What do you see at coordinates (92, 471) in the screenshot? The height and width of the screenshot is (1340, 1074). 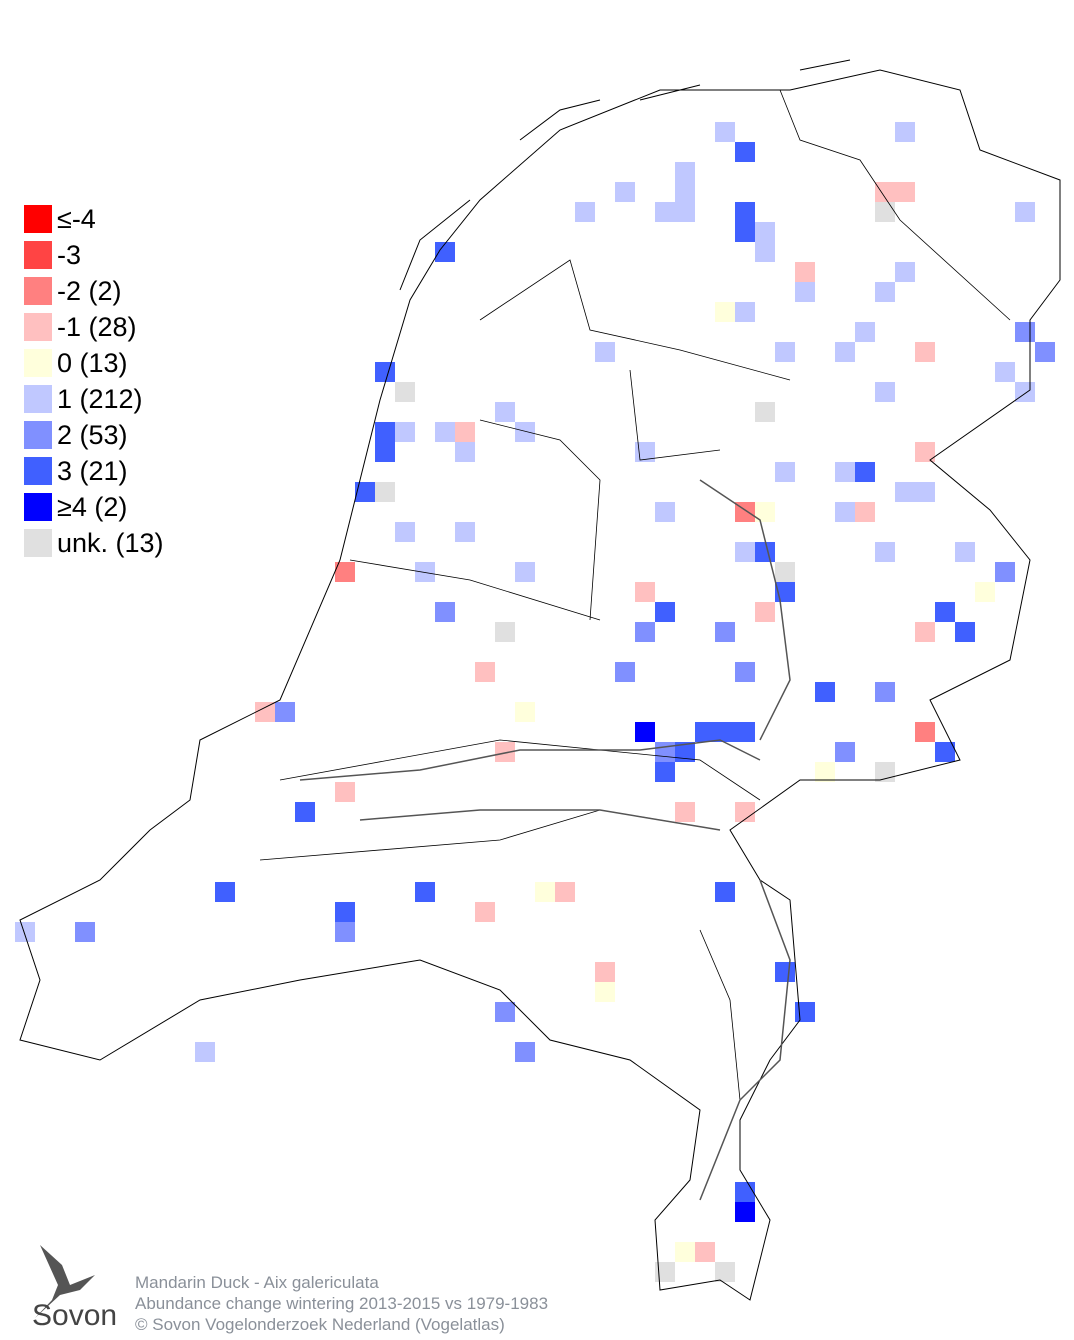 I see `legend-label: 3 (21)` at bounding box center [92, 471].